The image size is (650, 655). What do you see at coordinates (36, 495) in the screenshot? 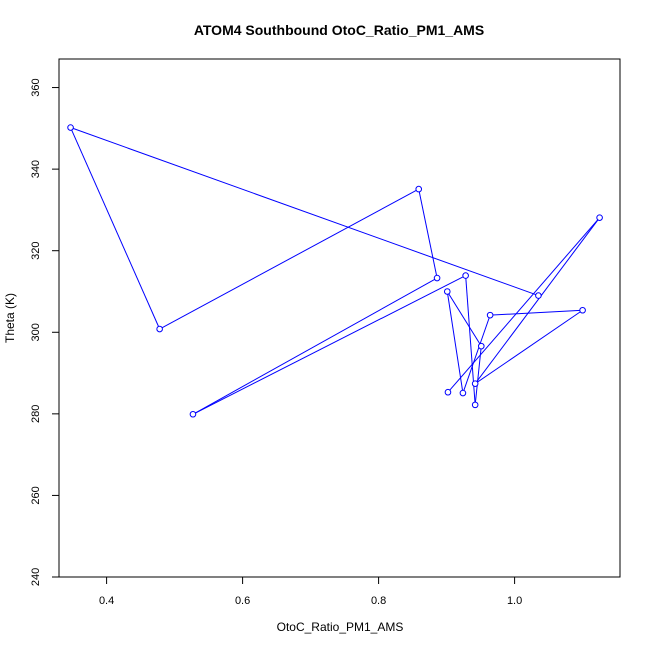
I see `y-tick-label: 260` at bounding box center [36, 495].